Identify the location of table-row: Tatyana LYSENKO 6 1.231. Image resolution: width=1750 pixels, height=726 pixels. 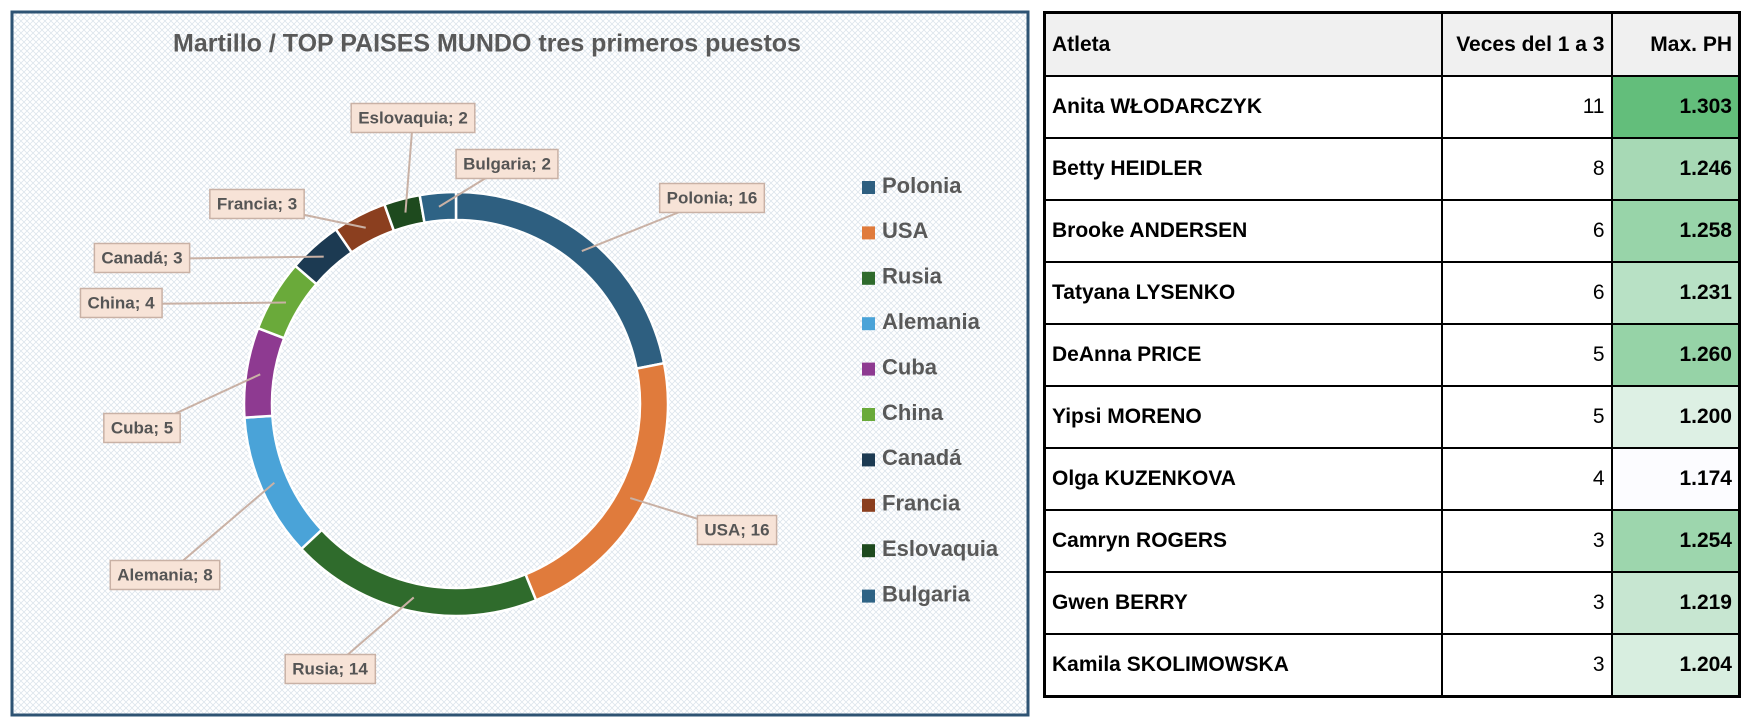
(1392, 293).